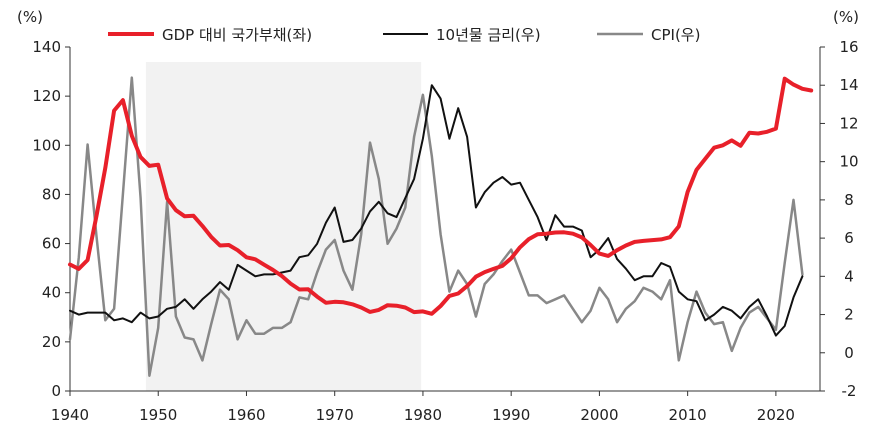 This screenshot has width=877, height=434. Describe the element at coordinates (404, 35) in the screenshot. I see `legend: GDP 대비 국가부채(좌) 10년물 금리(우) CPI(우)` at that location.